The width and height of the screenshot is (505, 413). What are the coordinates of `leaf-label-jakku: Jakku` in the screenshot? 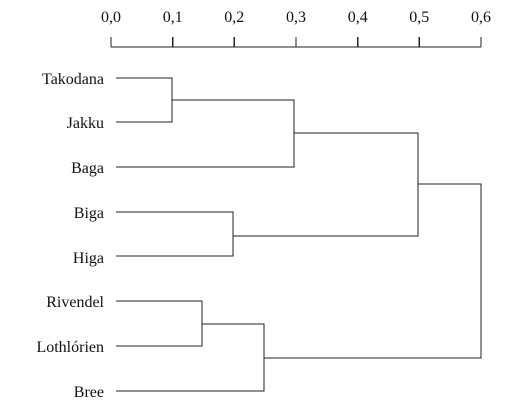 It's located at (85, 123).